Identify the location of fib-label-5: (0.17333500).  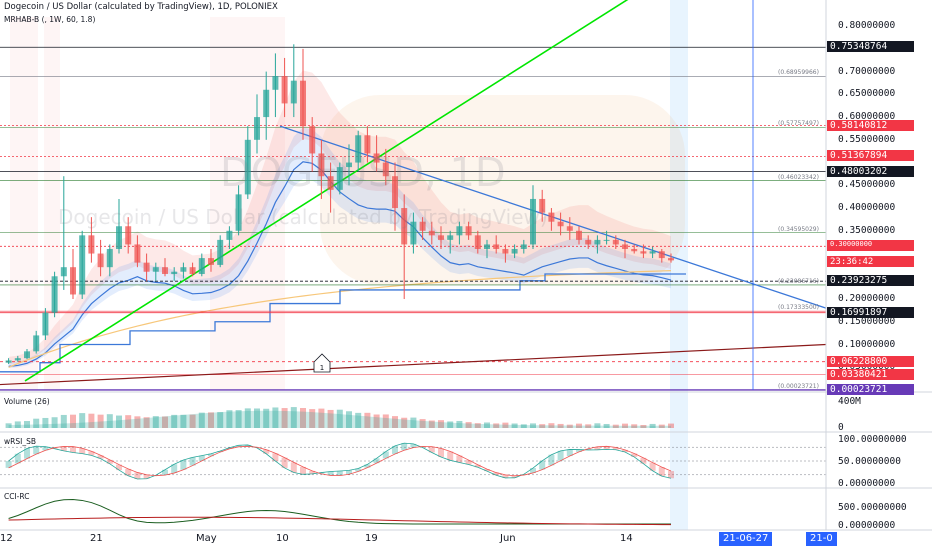
(798, 308).